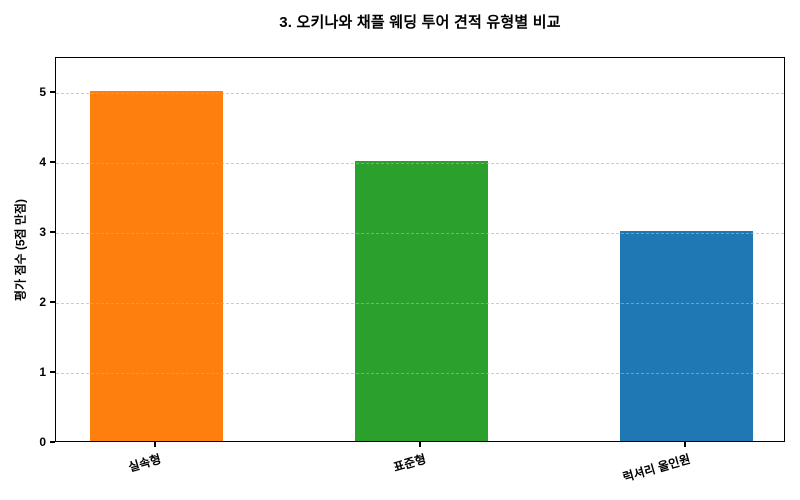  I want to click on y-tick-label-4: 4, so click(42, 162).